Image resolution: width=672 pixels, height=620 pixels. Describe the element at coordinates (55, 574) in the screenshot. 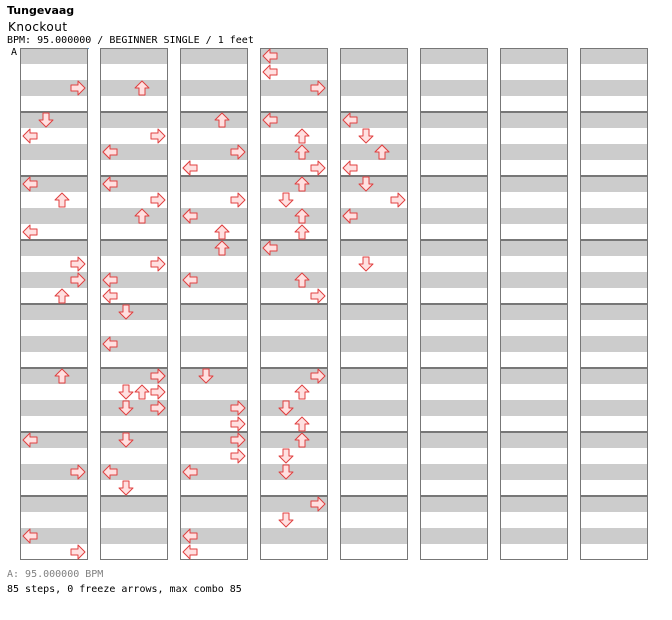

I see `bpm-legend: A: 95.000000 BPM` at that location.